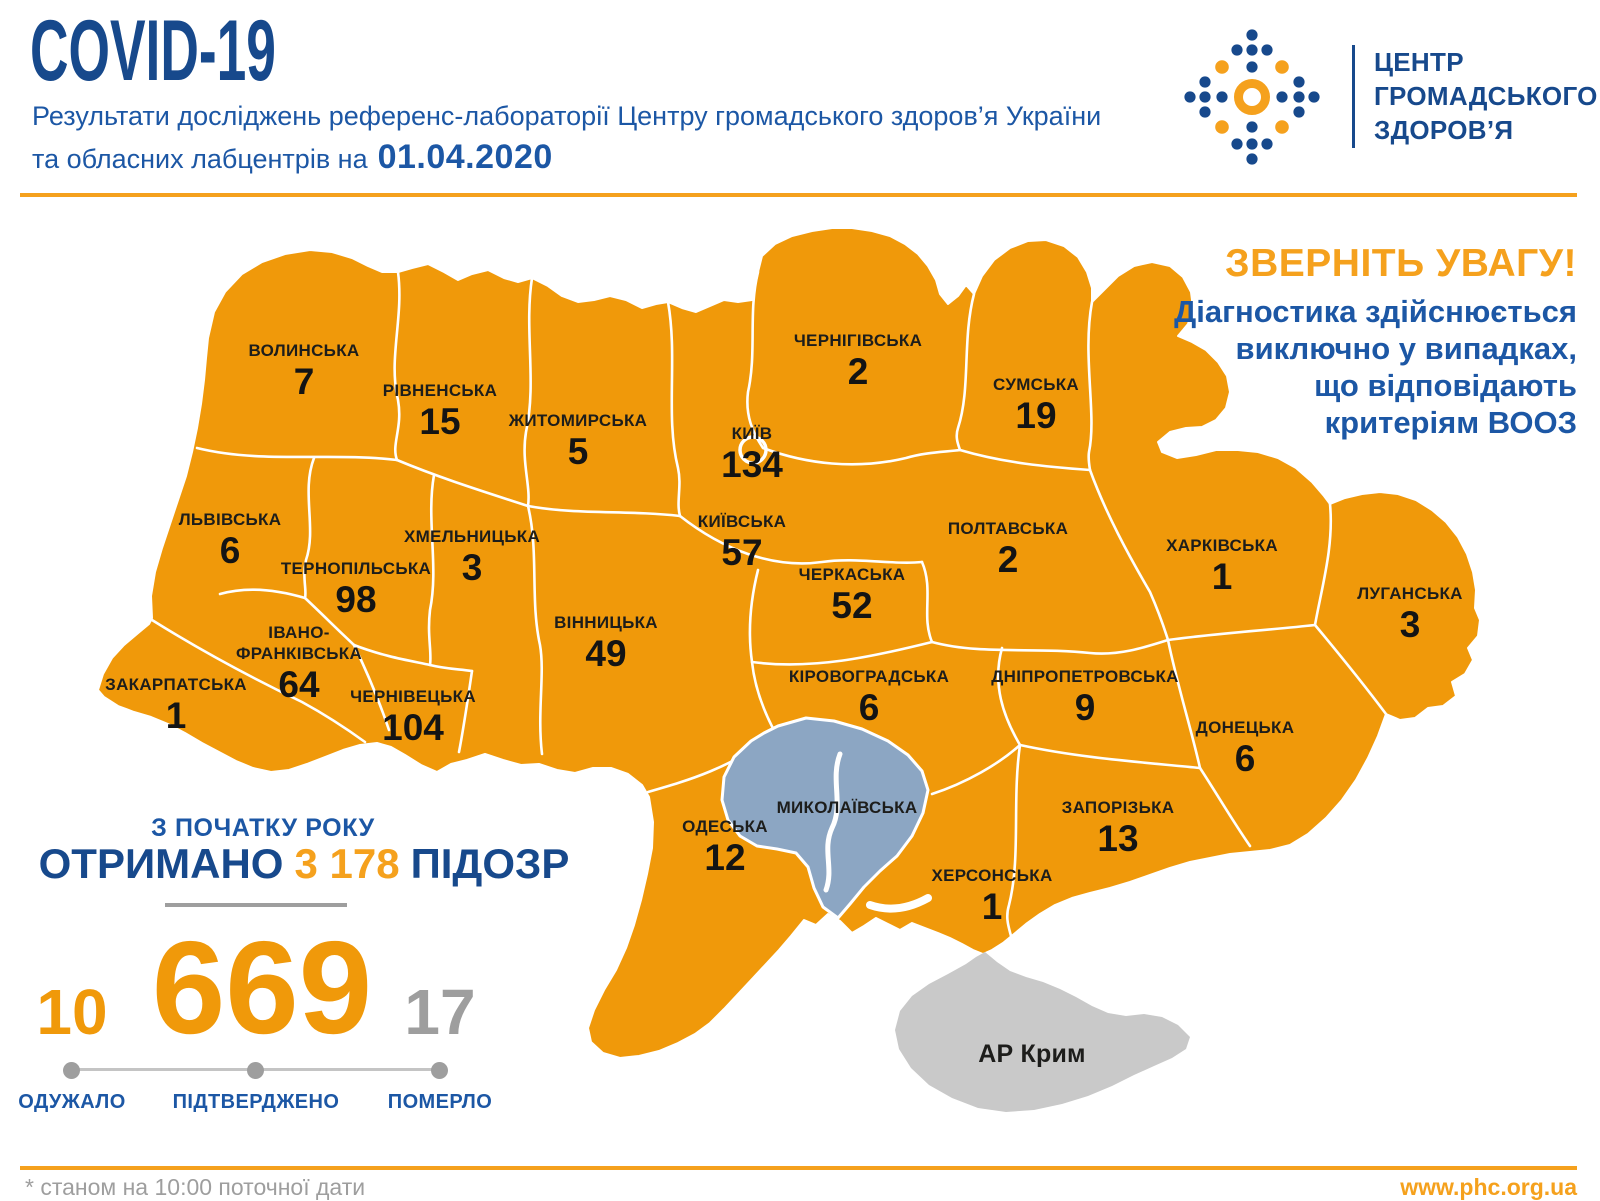 This screenshot has width=1600, height=1201. Describe the element at coordinates (256, 1102) in the screenshot. I see `confirmed-label: ПІДТВЕРДЖЕНО` at that location.